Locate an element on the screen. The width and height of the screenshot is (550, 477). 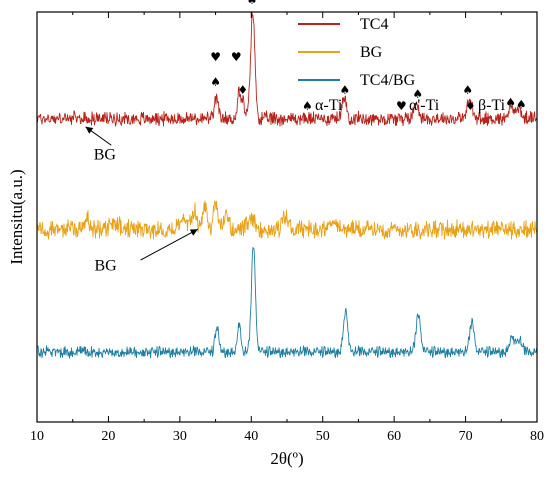
phase-legend-symbol: ♦ is located at coordinates (470, 106).